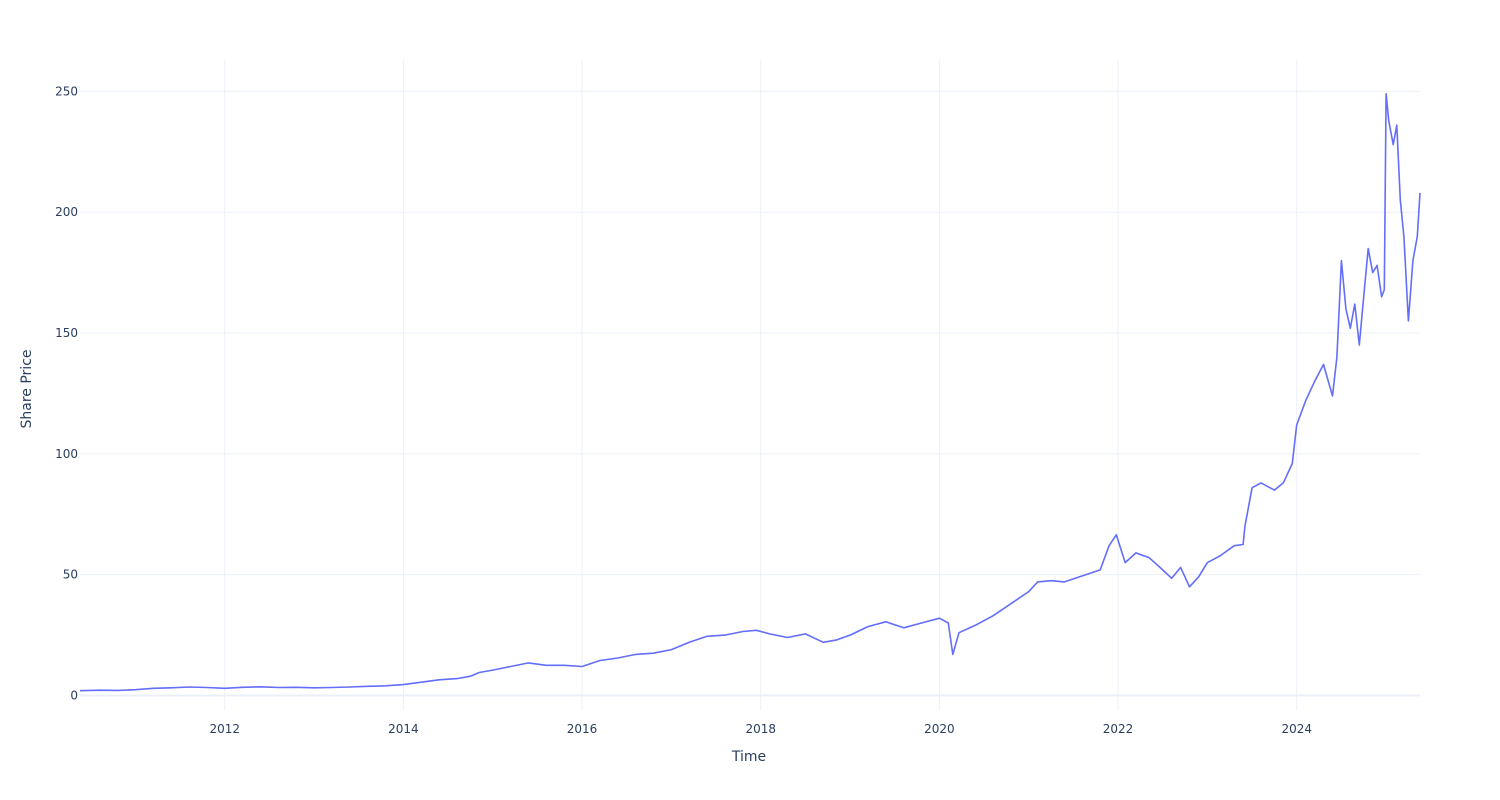 Image resolution: width=1500 pixels, height=800 pixels. Describe the element at coordinates (1118, 729) in the screenshot. I see `x-tick-label: 2022` at that location.